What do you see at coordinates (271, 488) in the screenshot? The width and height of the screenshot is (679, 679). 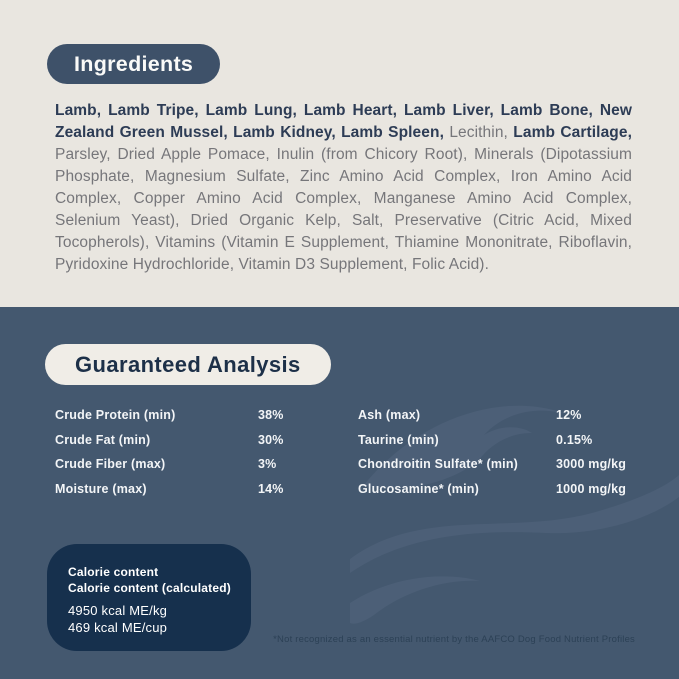 I see `analysis-value: 14%` at bounding box center [271, 488].